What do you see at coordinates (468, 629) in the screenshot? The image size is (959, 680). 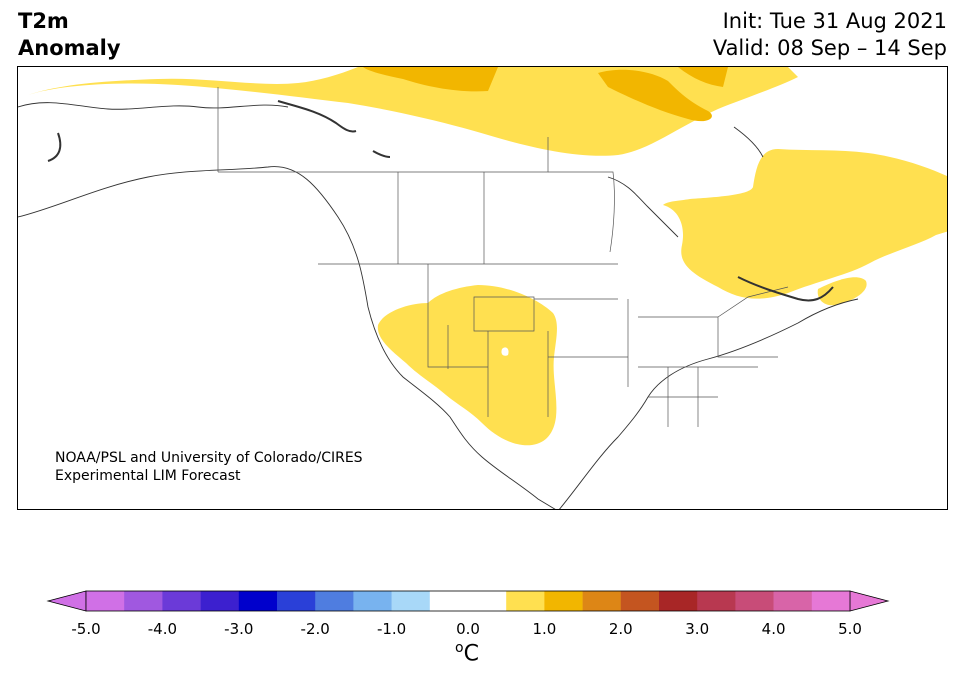 I see `colorbar-tick-label: 0.0` at bounding box center [468, 629].